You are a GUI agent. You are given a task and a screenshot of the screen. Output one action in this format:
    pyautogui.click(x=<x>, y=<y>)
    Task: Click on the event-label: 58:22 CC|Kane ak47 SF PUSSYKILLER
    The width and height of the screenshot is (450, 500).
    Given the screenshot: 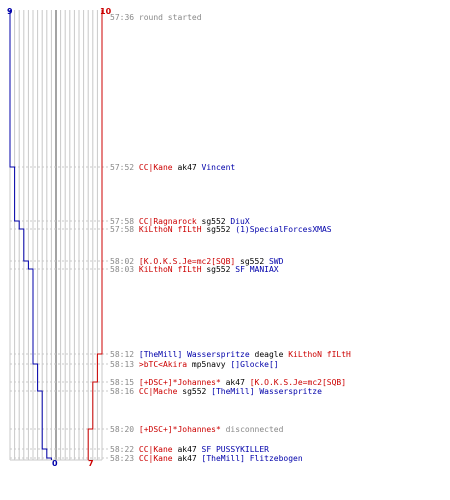 What is the action you would take?
    pyautogui.click(x=189, y=449)
    